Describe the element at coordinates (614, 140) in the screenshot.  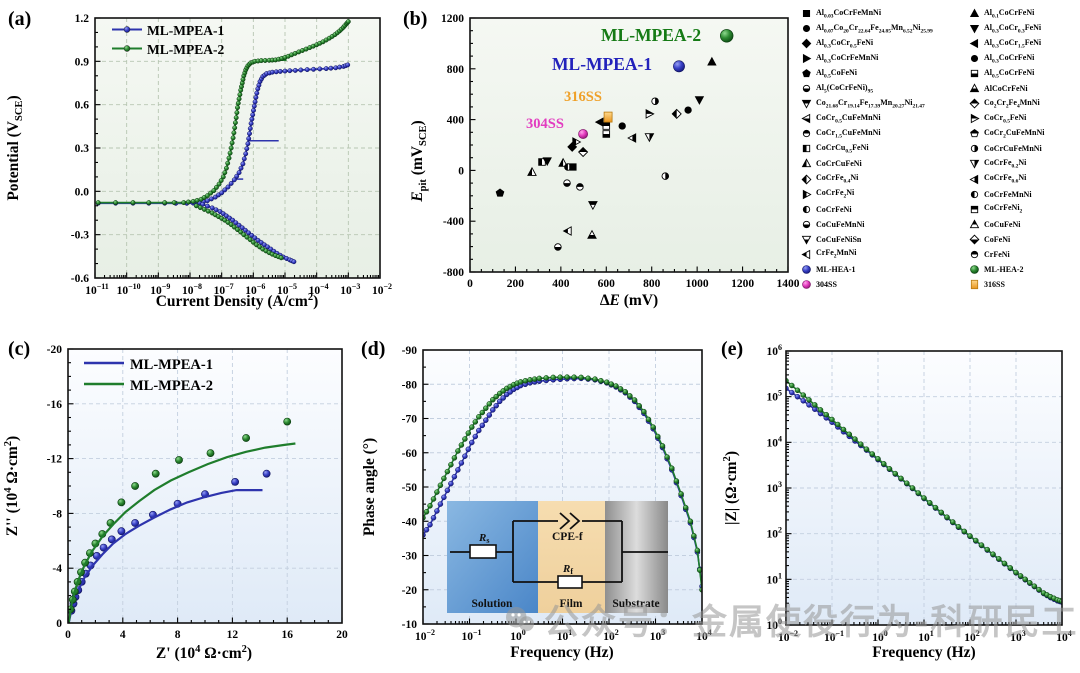
I see `panel-b-series` at that location.